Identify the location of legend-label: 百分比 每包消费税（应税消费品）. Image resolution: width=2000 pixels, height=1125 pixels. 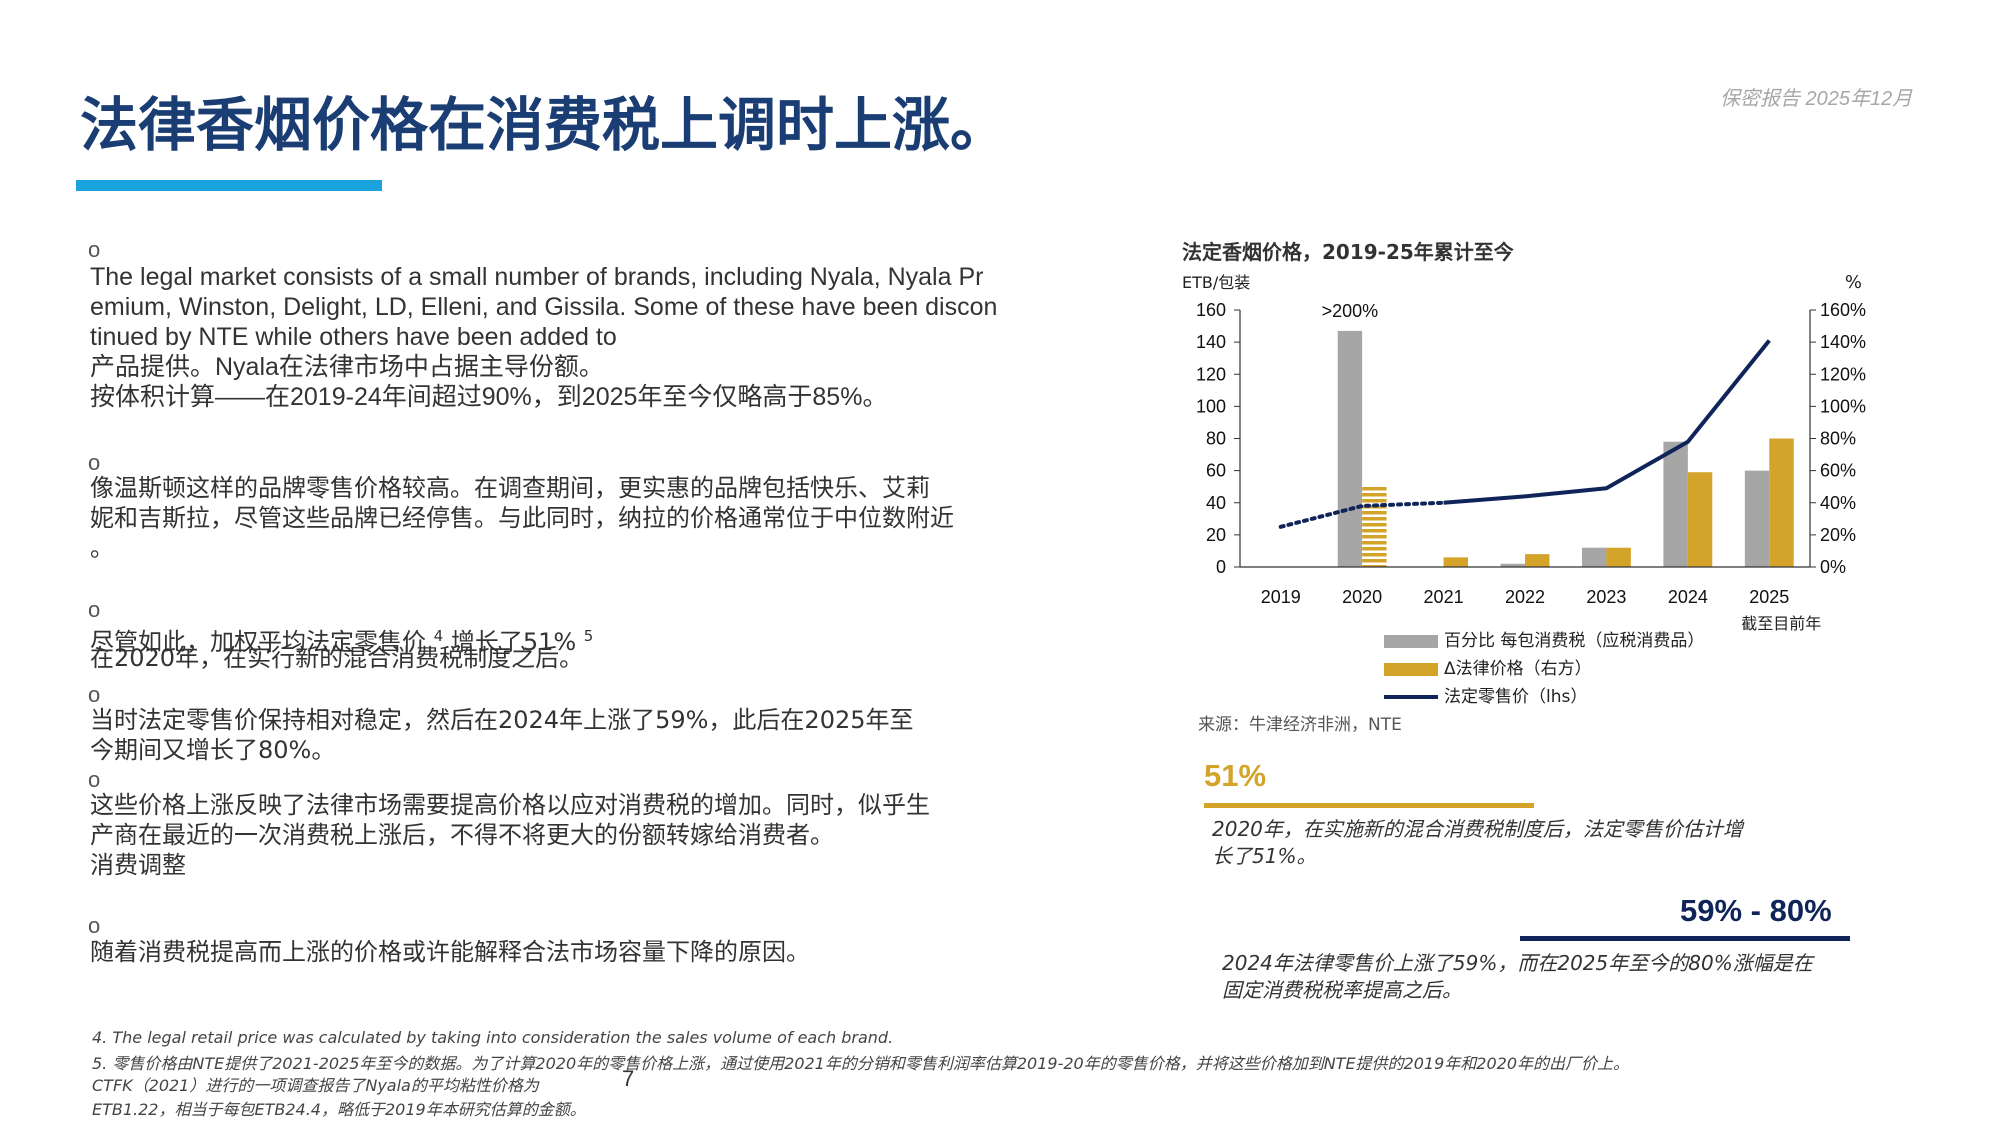
(1574, 641).